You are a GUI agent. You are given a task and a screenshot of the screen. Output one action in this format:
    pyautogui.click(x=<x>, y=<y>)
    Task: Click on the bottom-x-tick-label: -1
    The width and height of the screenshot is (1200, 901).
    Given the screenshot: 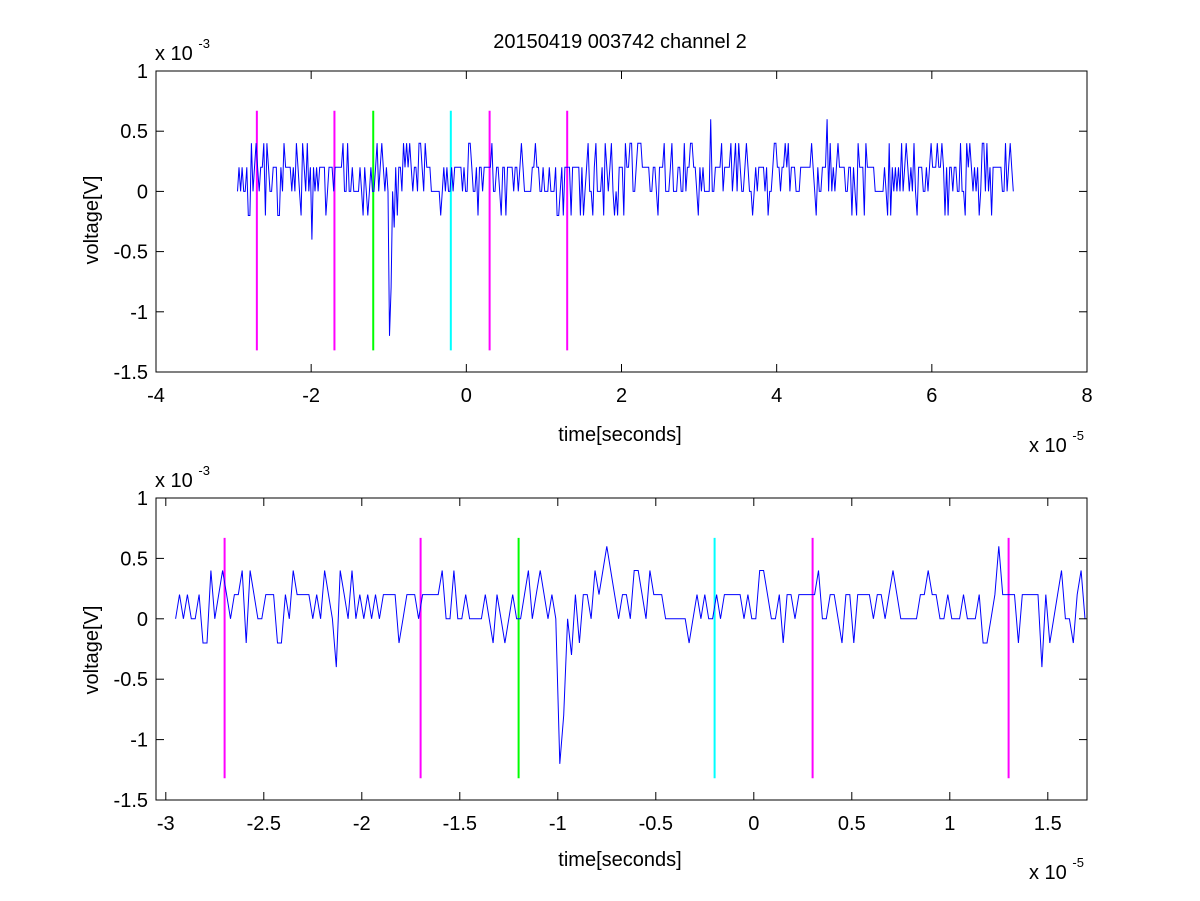 What is the action you would take?
    pyautogui.click(x=558, y=824)
    